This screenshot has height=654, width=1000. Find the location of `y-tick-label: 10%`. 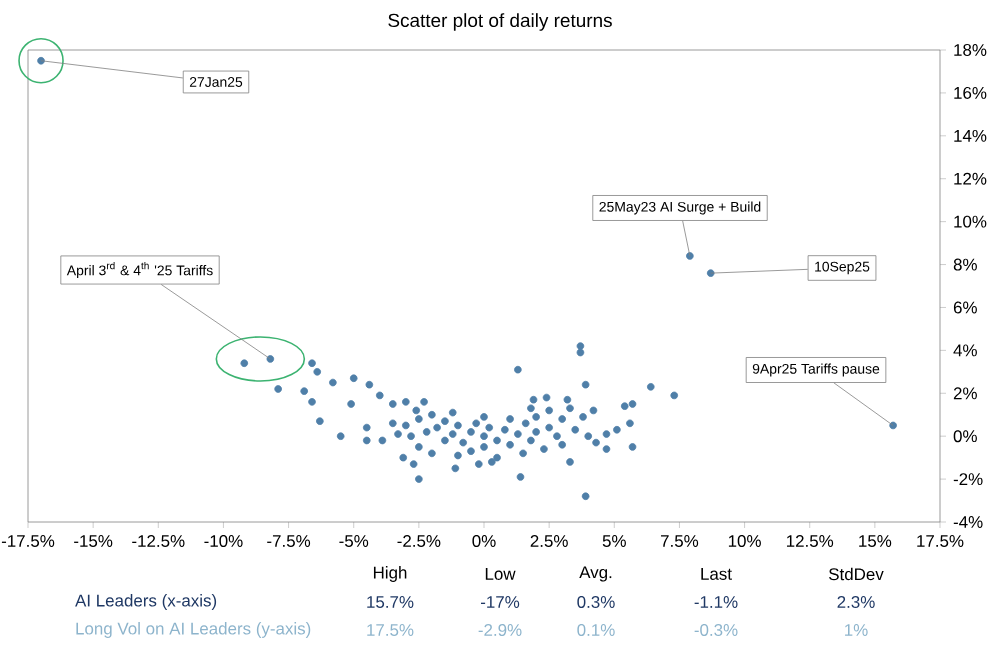

y-tick-label: 10% is located at coordinates (970, 221).